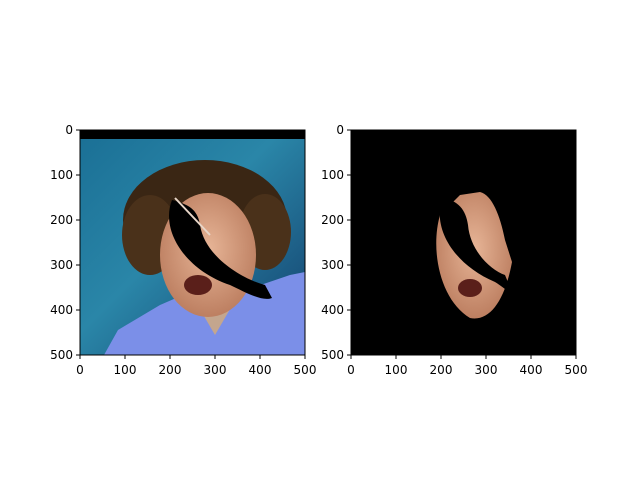  I want to click on right-ytick-label: 400, so click(332, 310).